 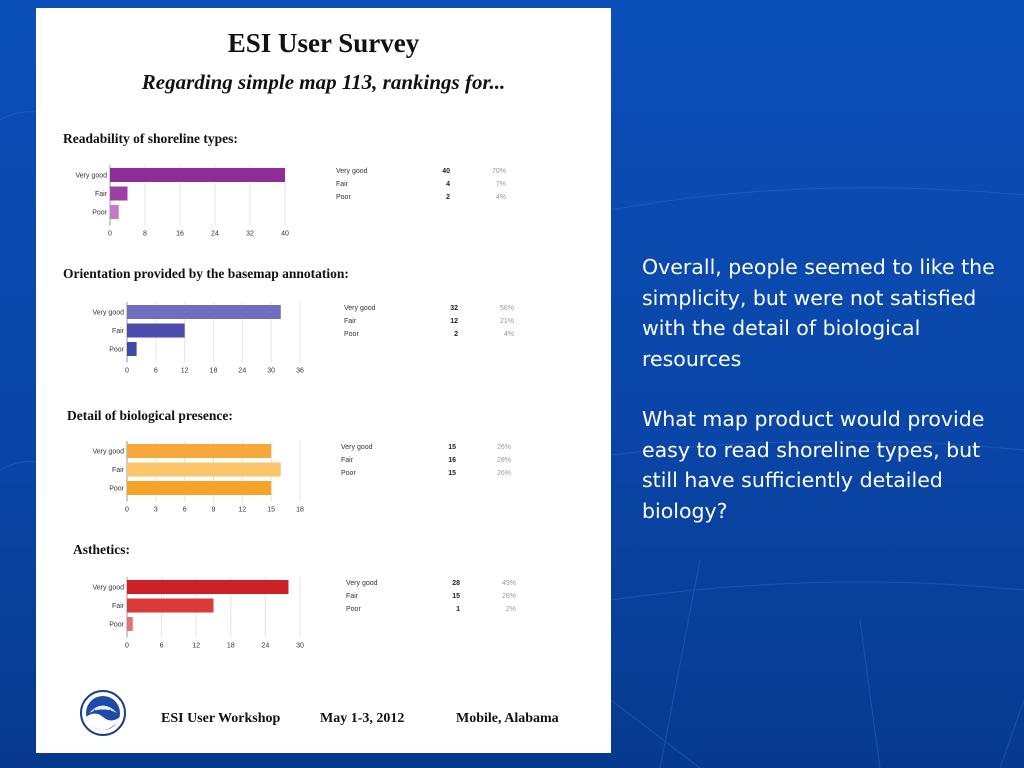 What do you see at coordinates (511, 609) in the screenshot?
I see `table-percent: 2%` at bounding box center [511, 609].